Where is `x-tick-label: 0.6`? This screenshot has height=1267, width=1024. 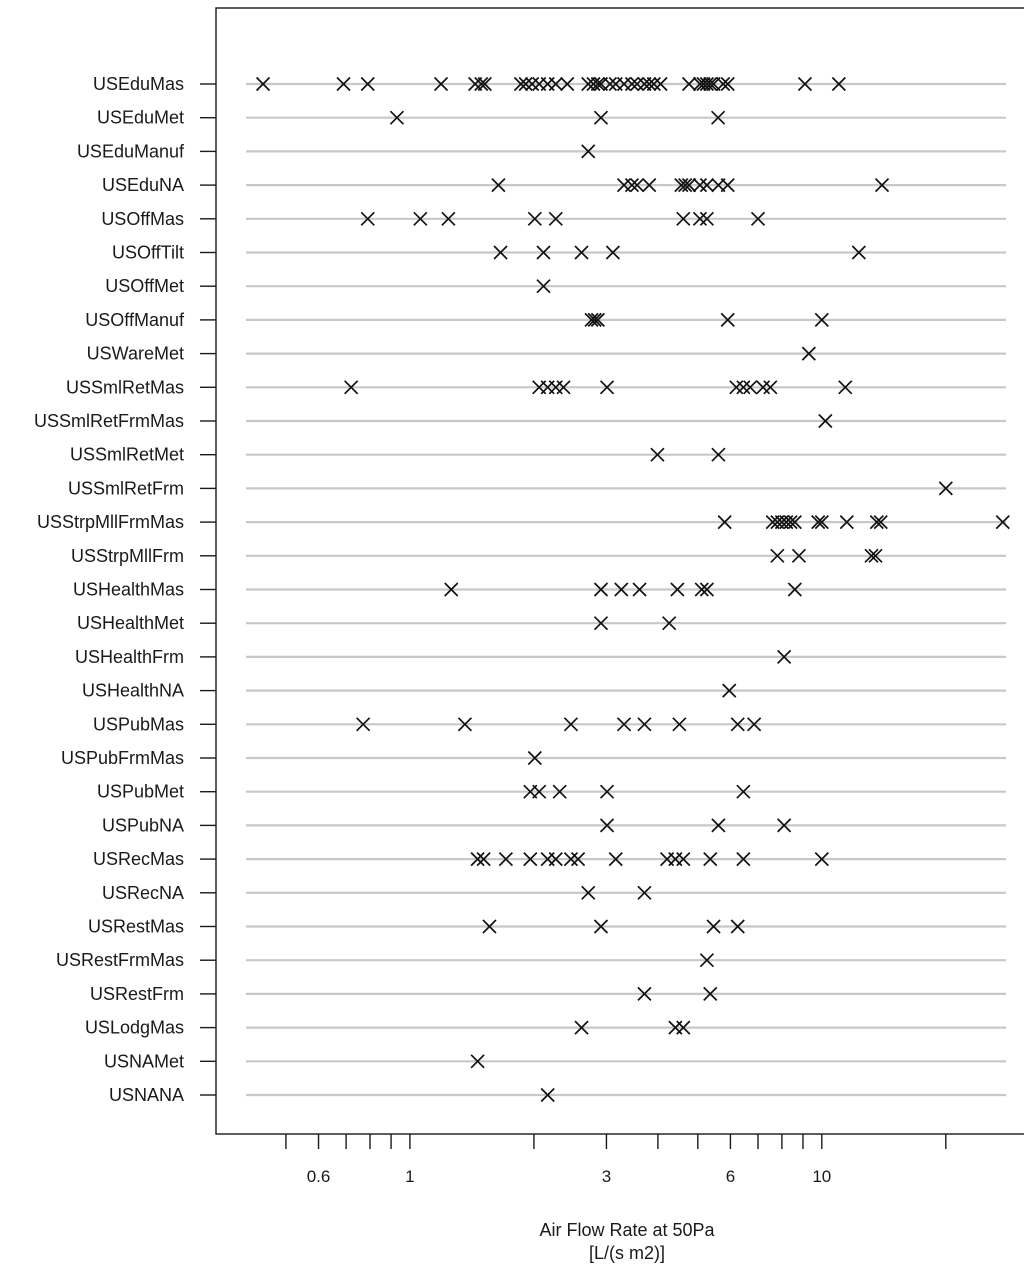 x-tick-label: 0.6 is located at coordinates (319, 1176).